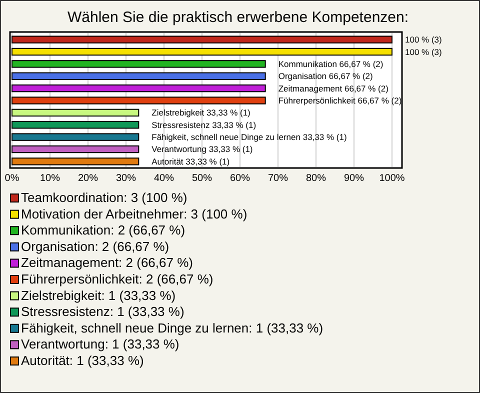 The width and height of the screenshot is (480, 393). I want to click on data-label: Zielstrebigkeit 33,33 % (1), so click(201, 113).